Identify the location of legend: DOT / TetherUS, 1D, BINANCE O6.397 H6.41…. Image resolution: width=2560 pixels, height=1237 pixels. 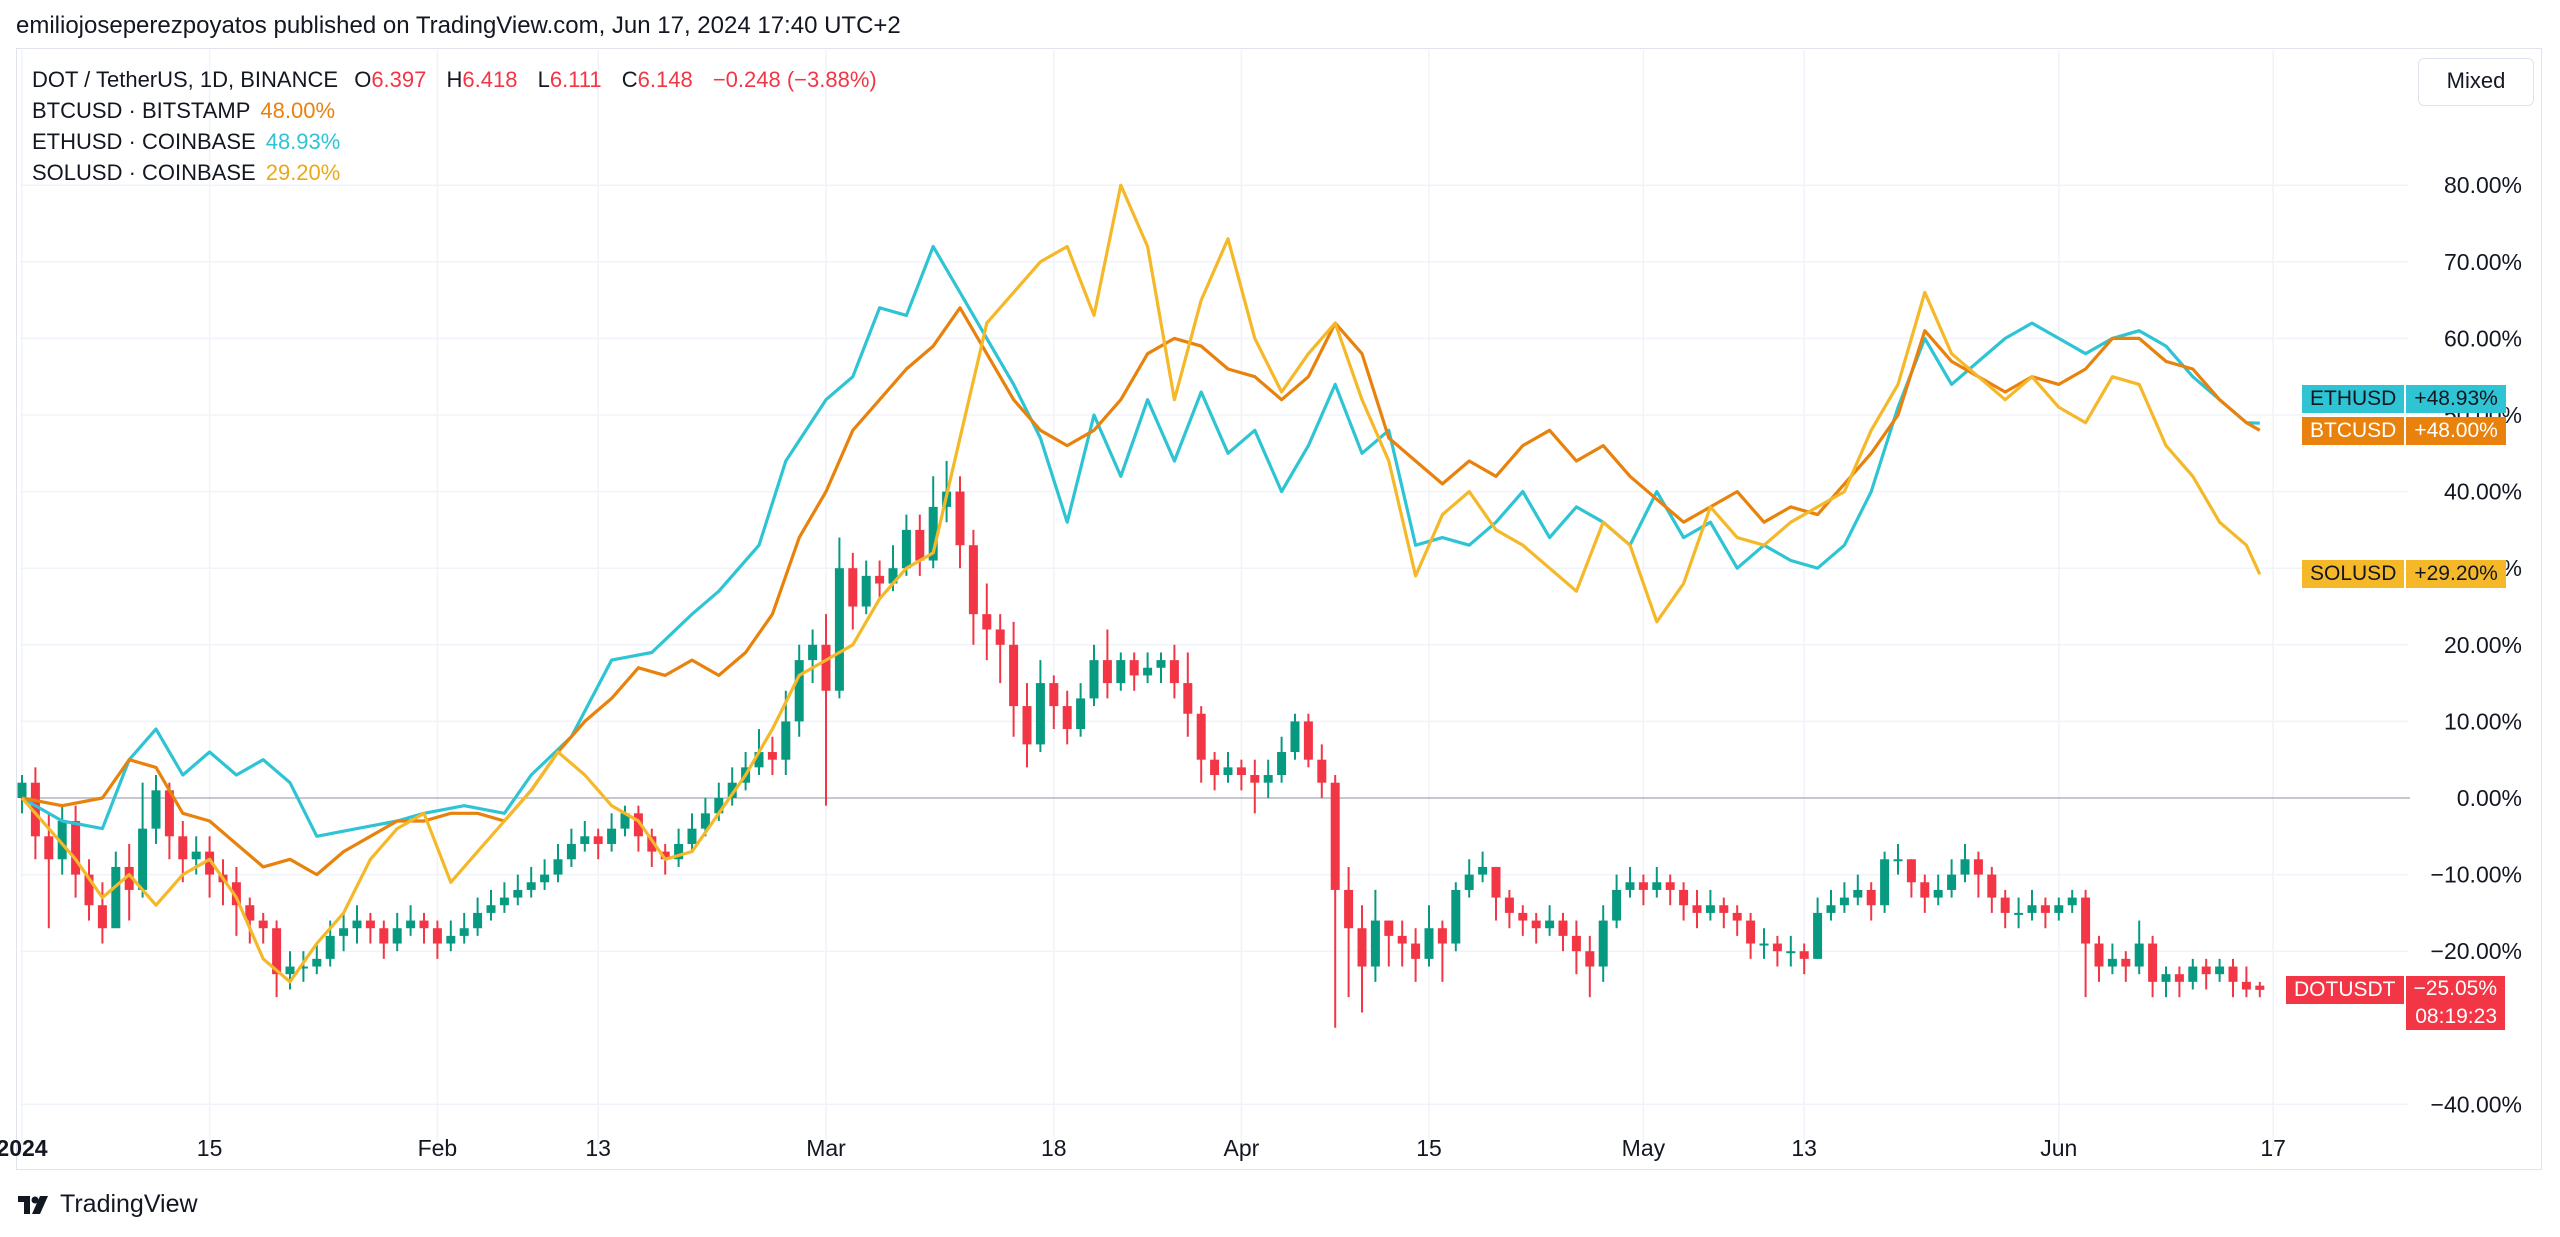
(461, 126).